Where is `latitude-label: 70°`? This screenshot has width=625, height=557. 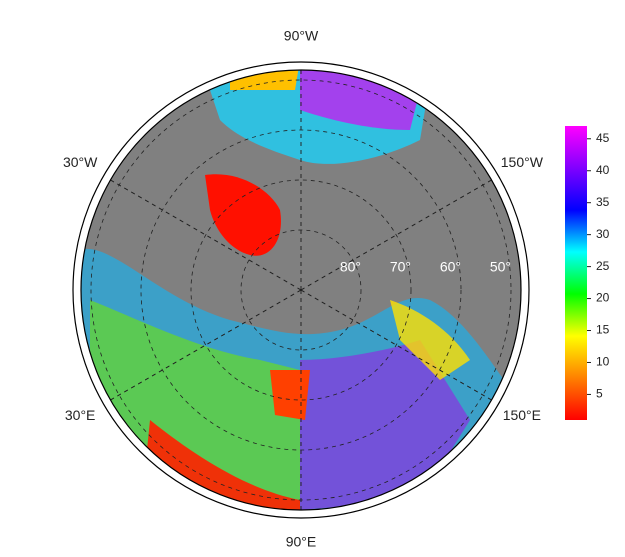
latitude-label: 70° is located at coordinates (400, 267).